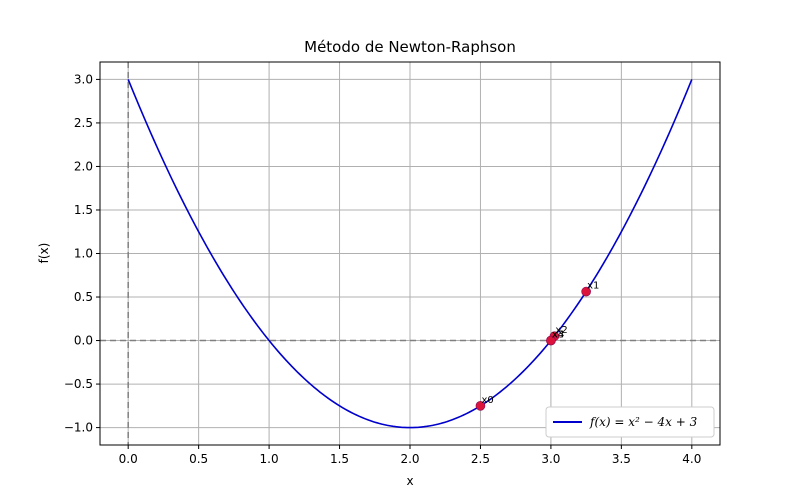 The width and height of the screenshot is (800, 500). Describe the element at coordinates (83, 341) in the screenshot. I see `y-tick-label: 0.0` at that location.